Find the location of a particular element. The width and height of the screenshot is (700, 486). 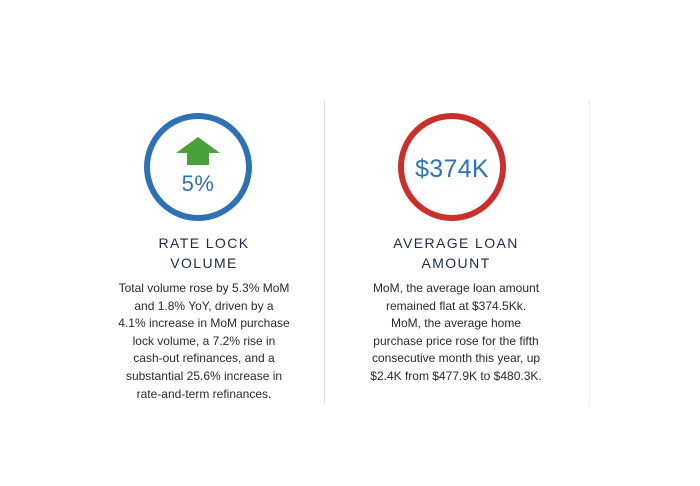

rate-lock-ring: 5% is located at coordinates (198, 167).